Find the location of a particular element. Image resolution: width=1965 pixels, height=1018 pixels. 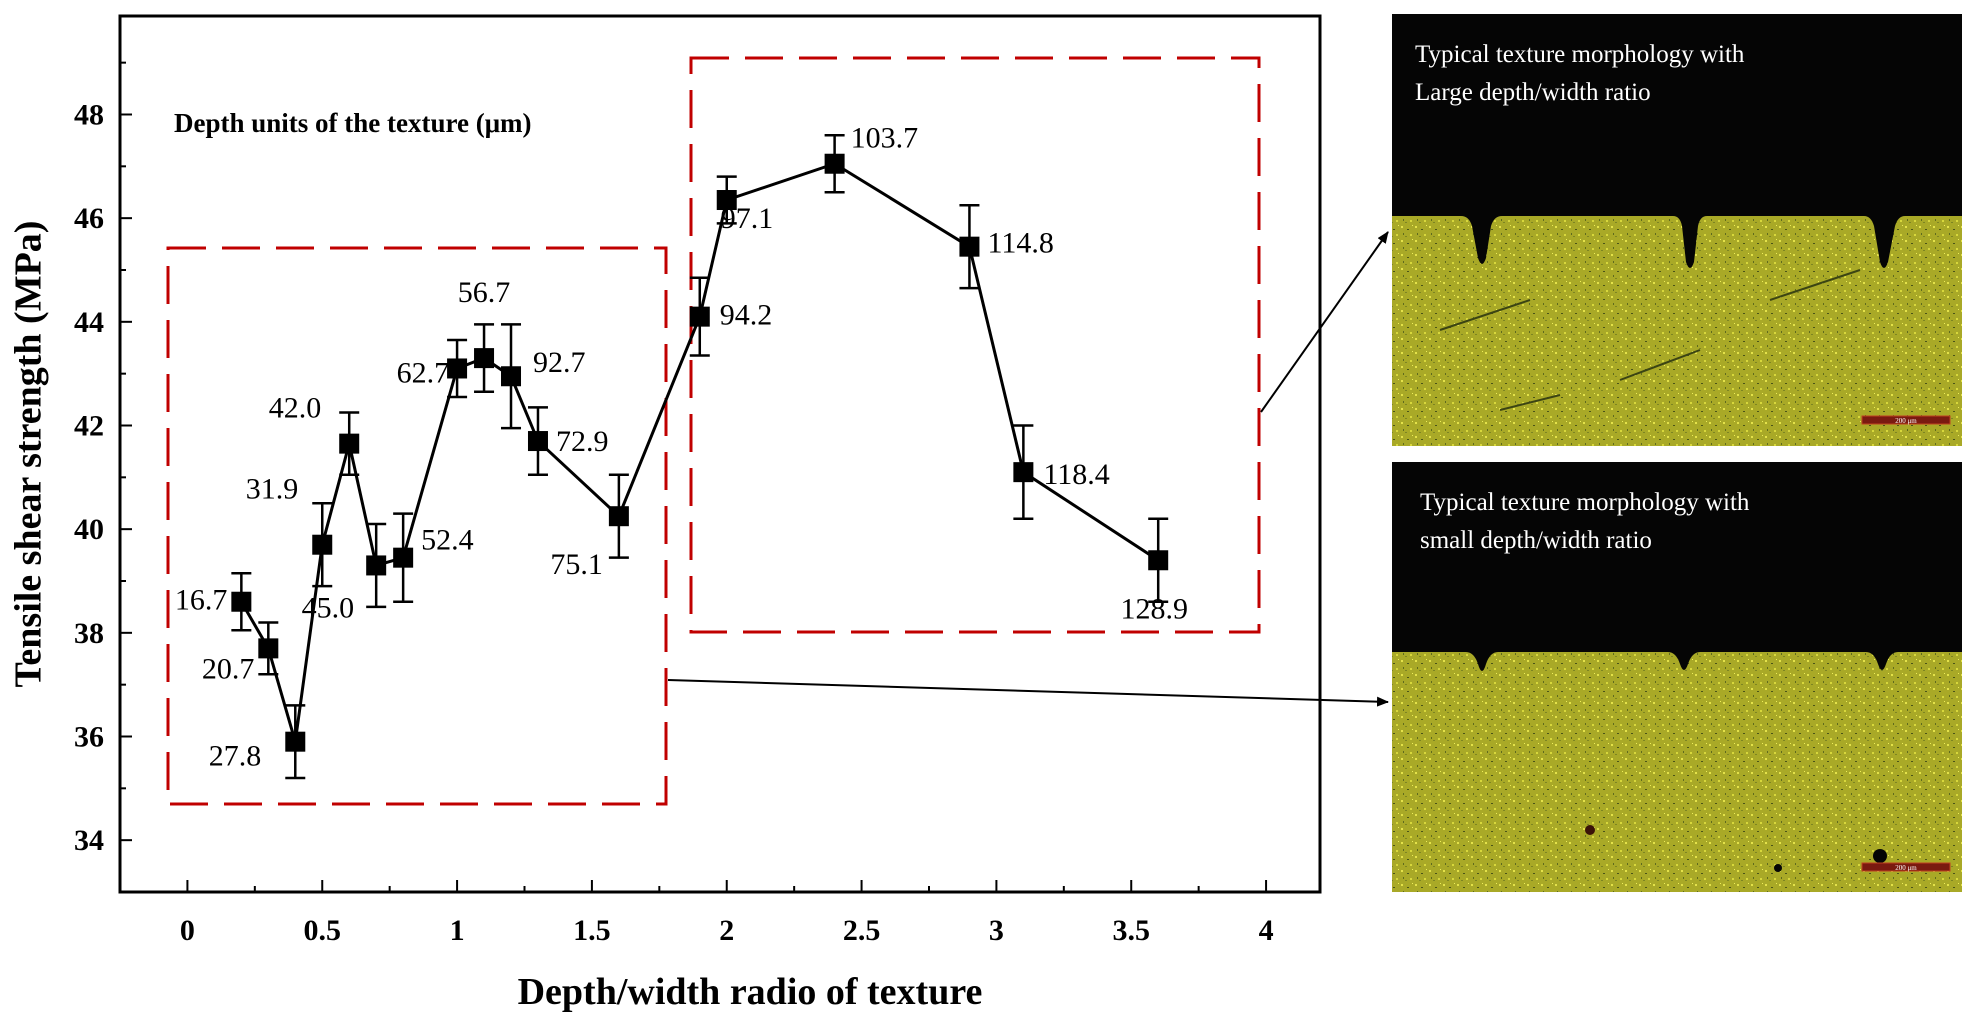

micrograph-large-ratio-scale-label: 200 μm is located at coordinates (1906, 421).